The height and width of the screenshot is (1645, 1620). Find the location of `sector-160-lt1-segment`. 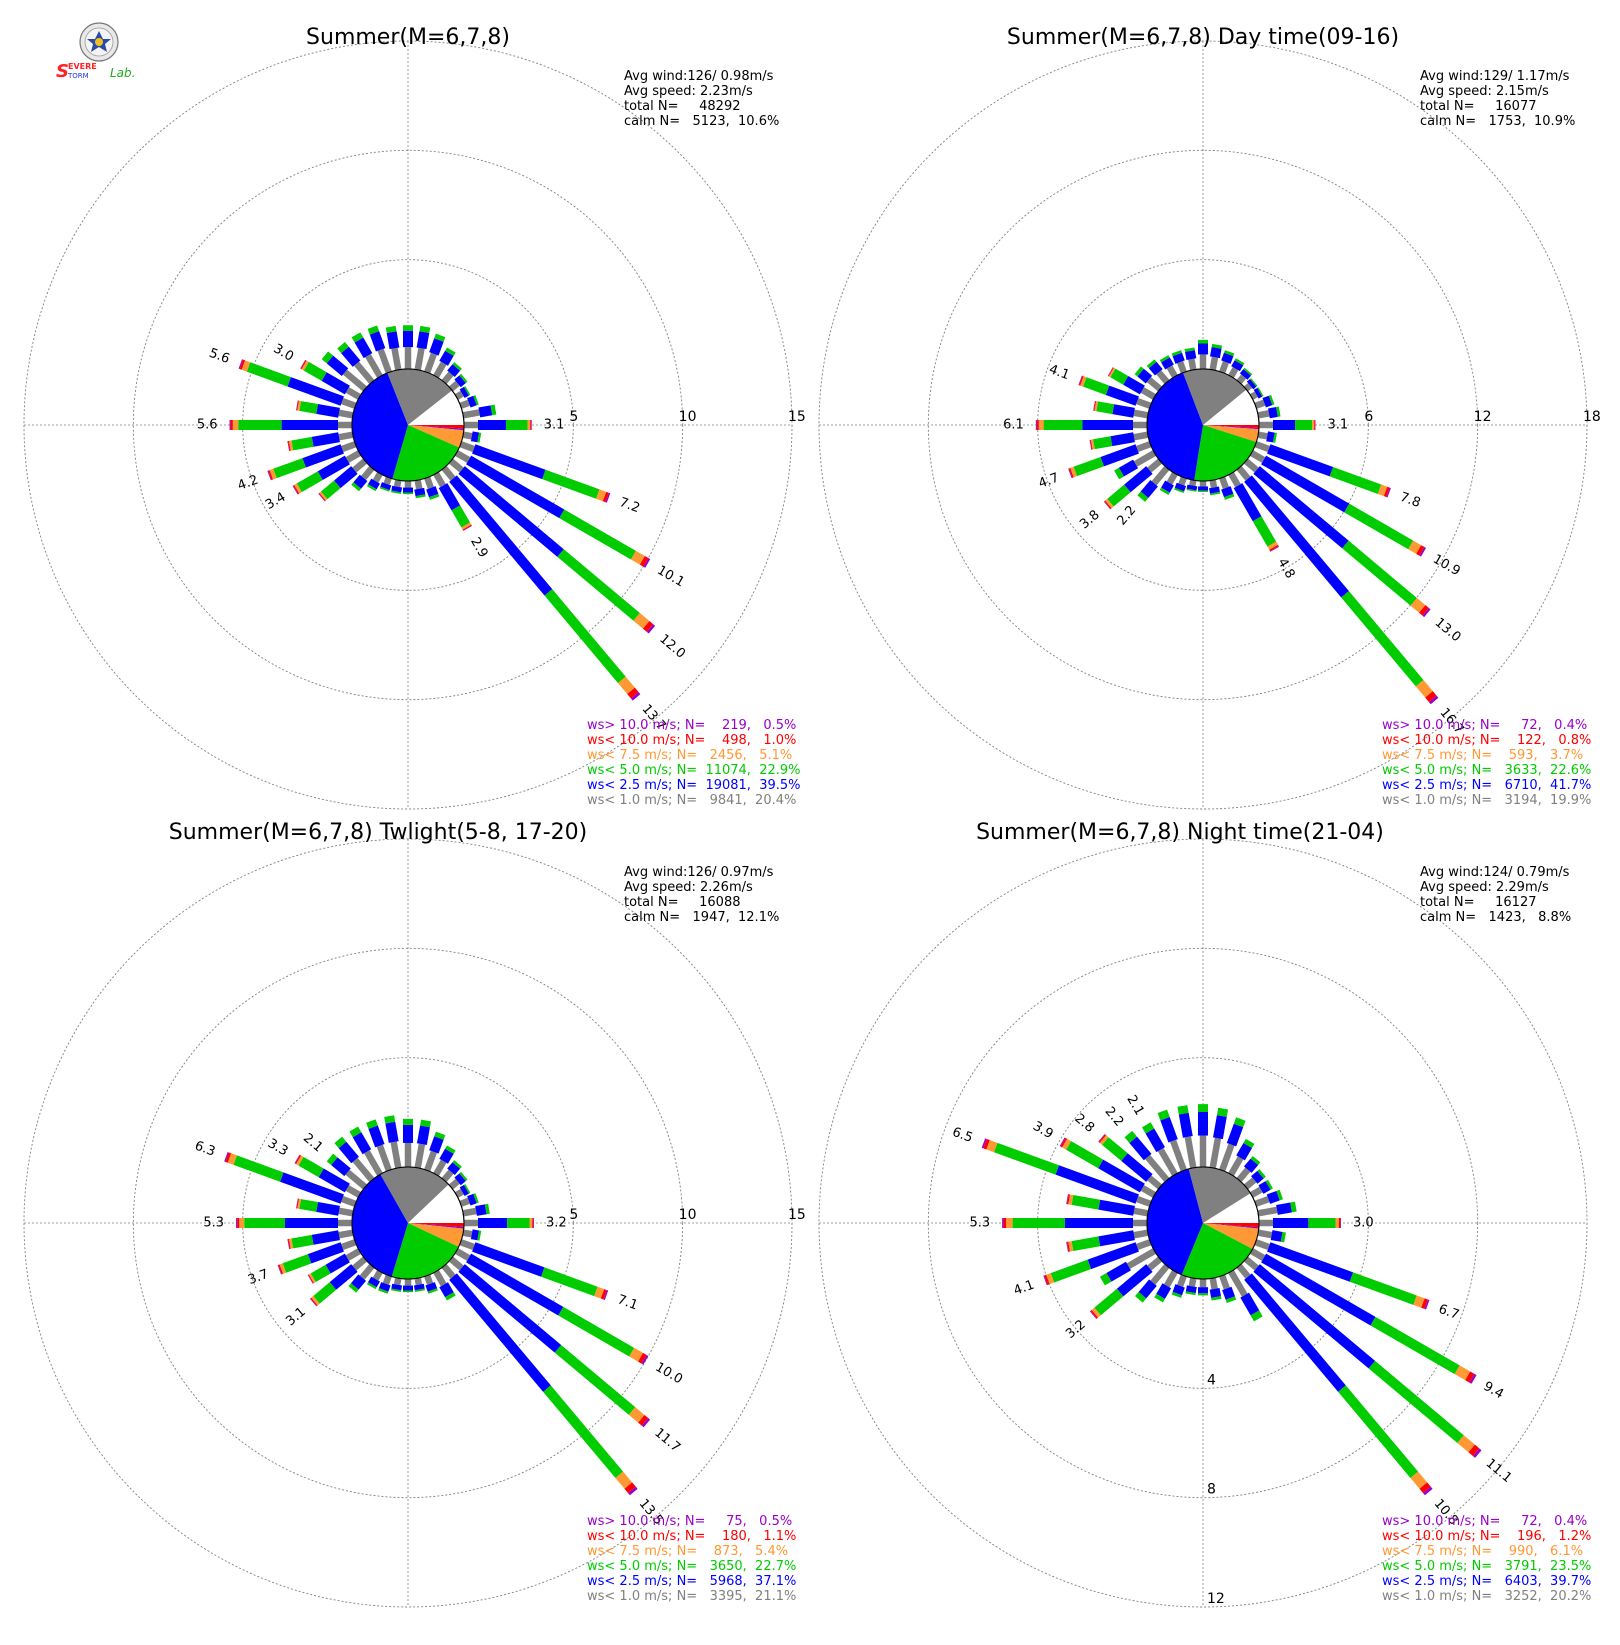

sector-160-lt1-segment is located at coordinates (1224, 1282).